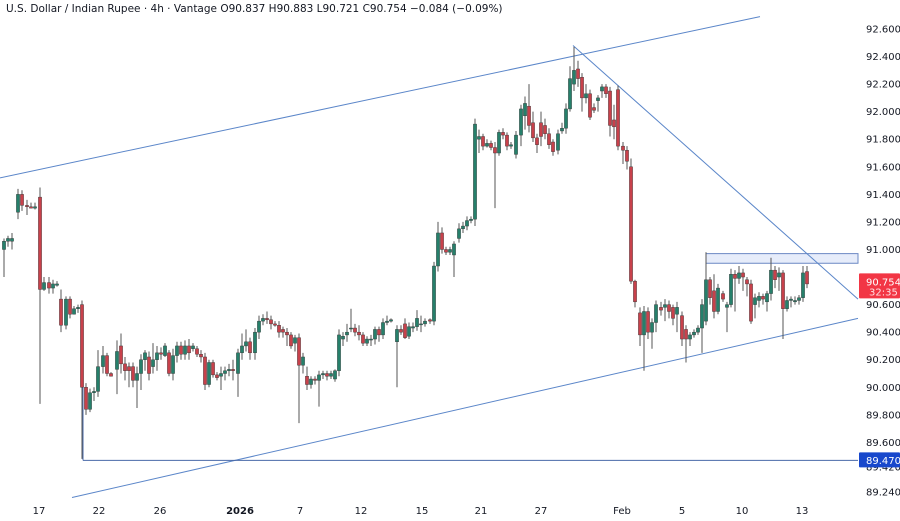 This screenshot has width=900, height=521. I want to click on level-price-tag, so click(879, 460).